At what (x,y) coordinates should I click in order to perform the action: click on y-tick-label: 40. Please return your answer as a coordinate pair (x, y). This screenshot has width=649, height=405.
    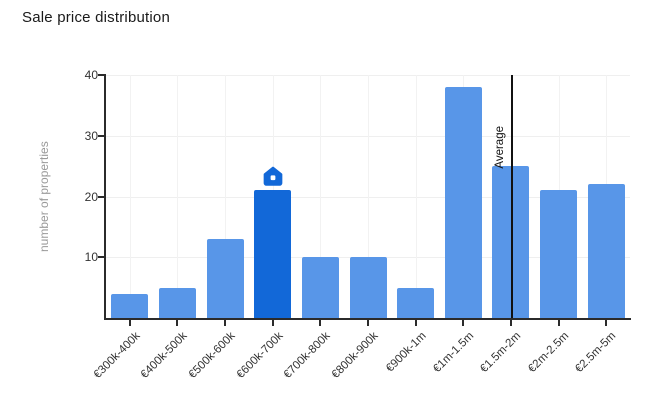
    Looking at the image, I should click on (91, 75).